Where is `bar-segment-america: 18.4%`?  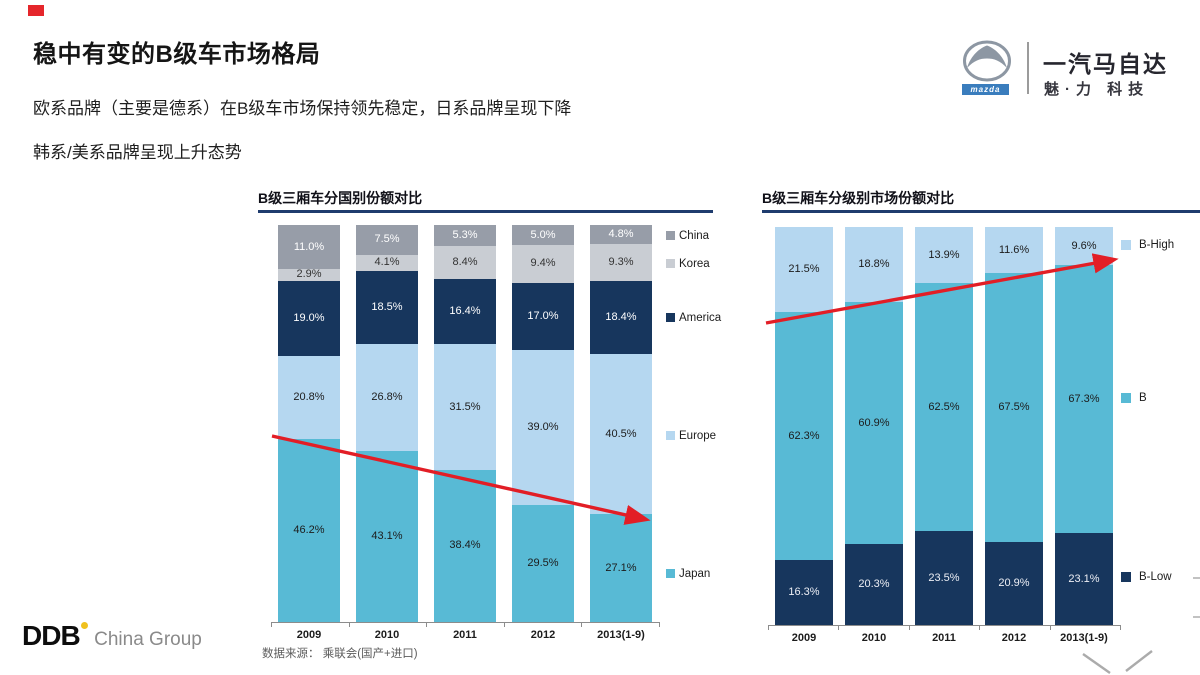
bar-segment-america: 18.4% is located at coordinates (621, 317).